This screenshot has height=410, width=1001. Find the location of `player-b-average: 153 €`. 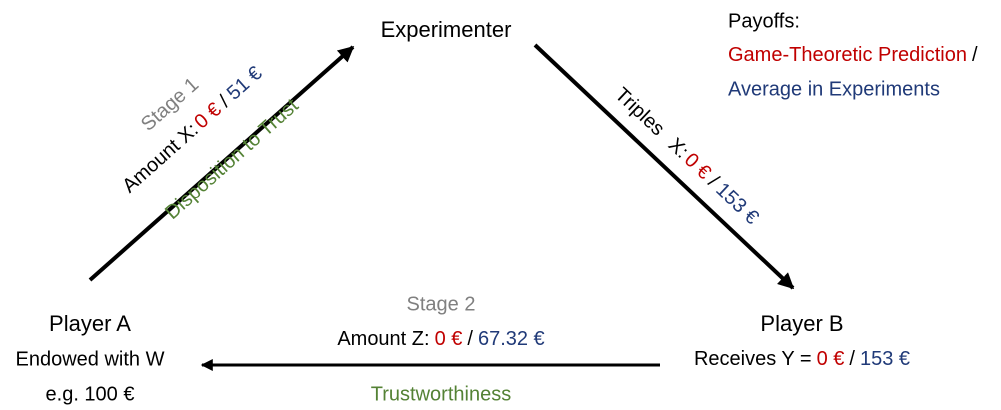

player-b-average: 153 € is located at coordinates (885, 359).